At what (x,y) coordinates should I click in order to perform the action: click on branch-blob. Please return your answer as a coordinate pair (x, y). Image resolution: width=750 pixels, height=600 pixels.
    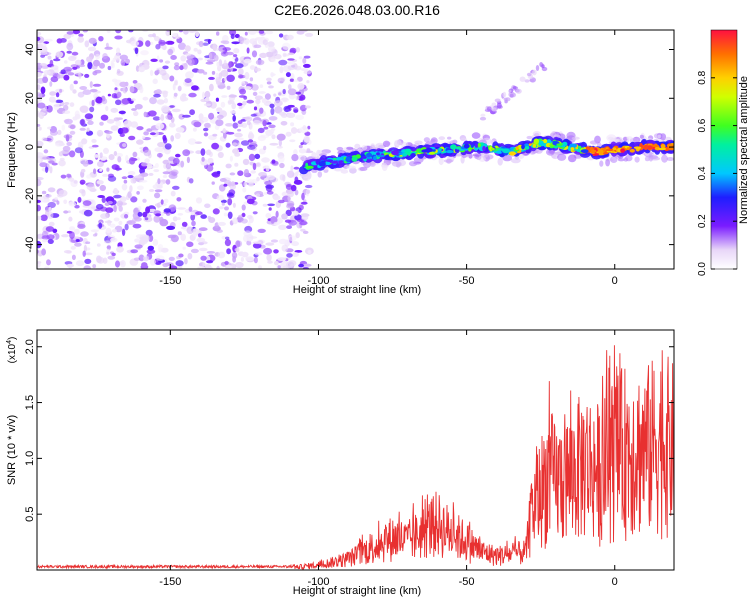
    Looking at the image, I should click on (522, 79).